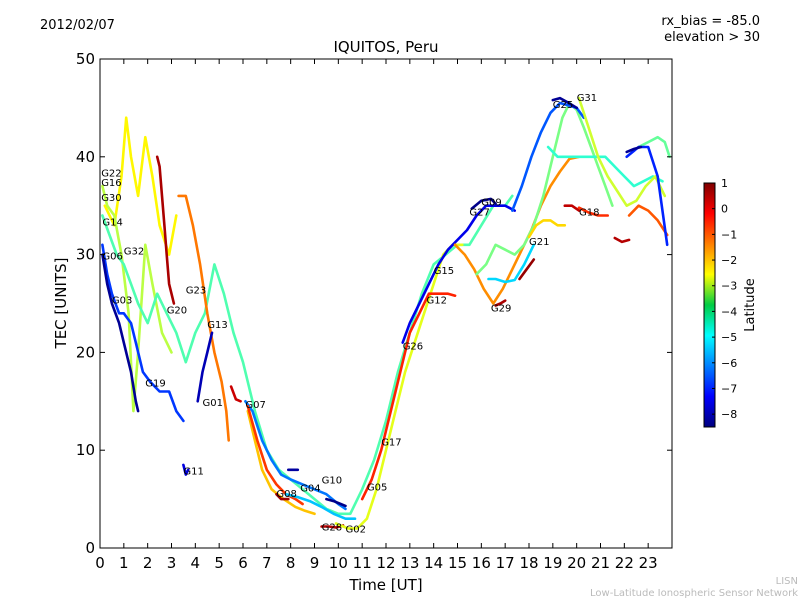 This screenshot has height=600, width=800. I want to click on satellite-label-g02: G02, so click(356, 529).